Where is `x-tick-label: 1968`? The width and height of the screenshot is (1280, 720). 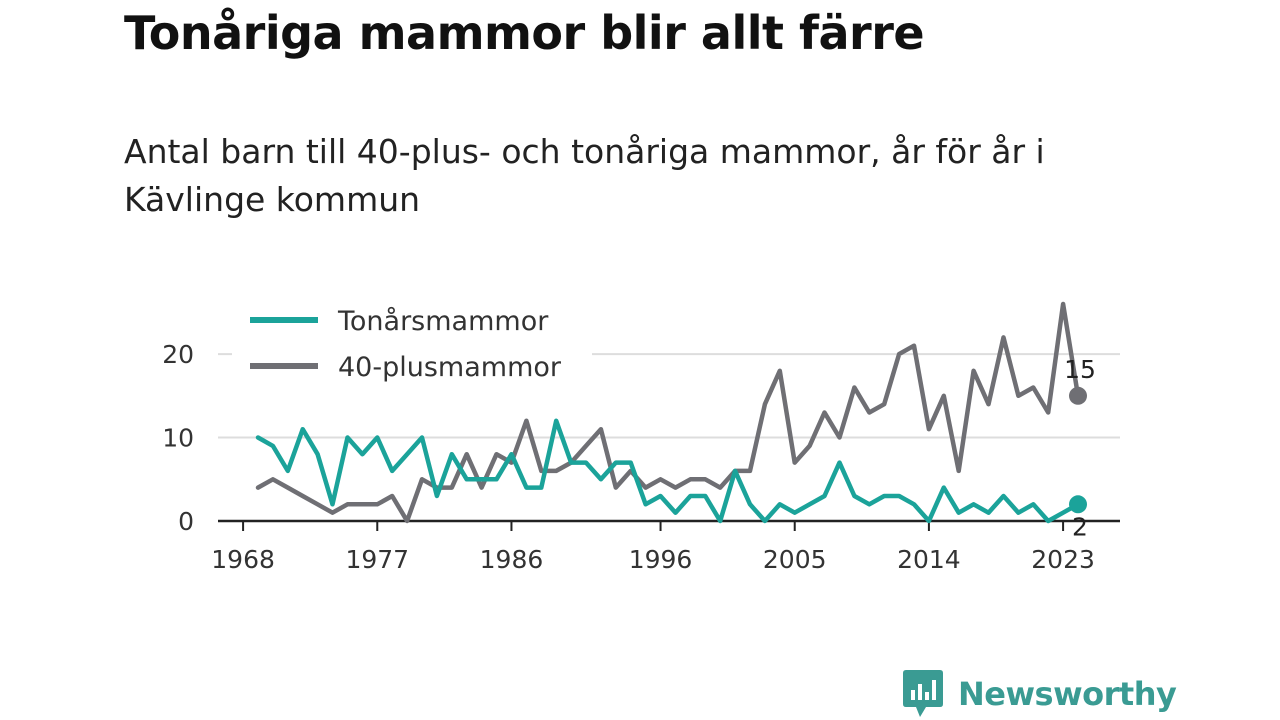 x-tick-label: 1968 is located at coordinates (243, 559).